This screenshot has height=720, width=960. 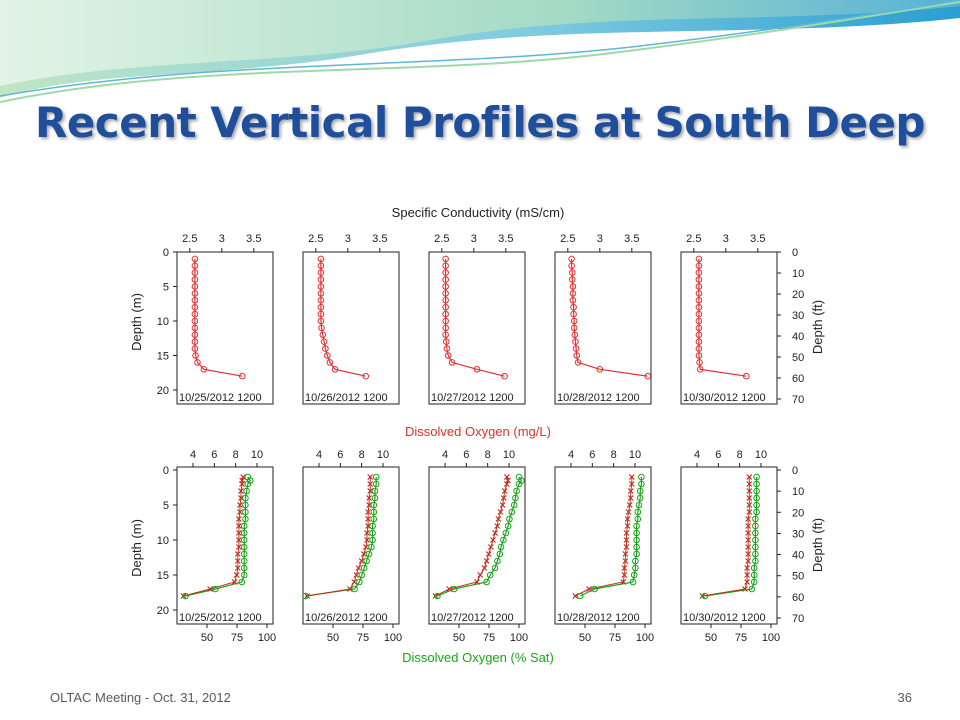 I want to click on header-wave-banner, so click(x=480, y=51).